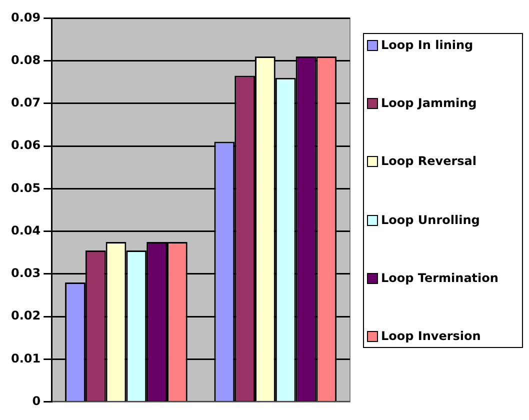 This screenshot has width=529, height=420. I want to click on y-tick-label: 0.01, so click(26, 358).